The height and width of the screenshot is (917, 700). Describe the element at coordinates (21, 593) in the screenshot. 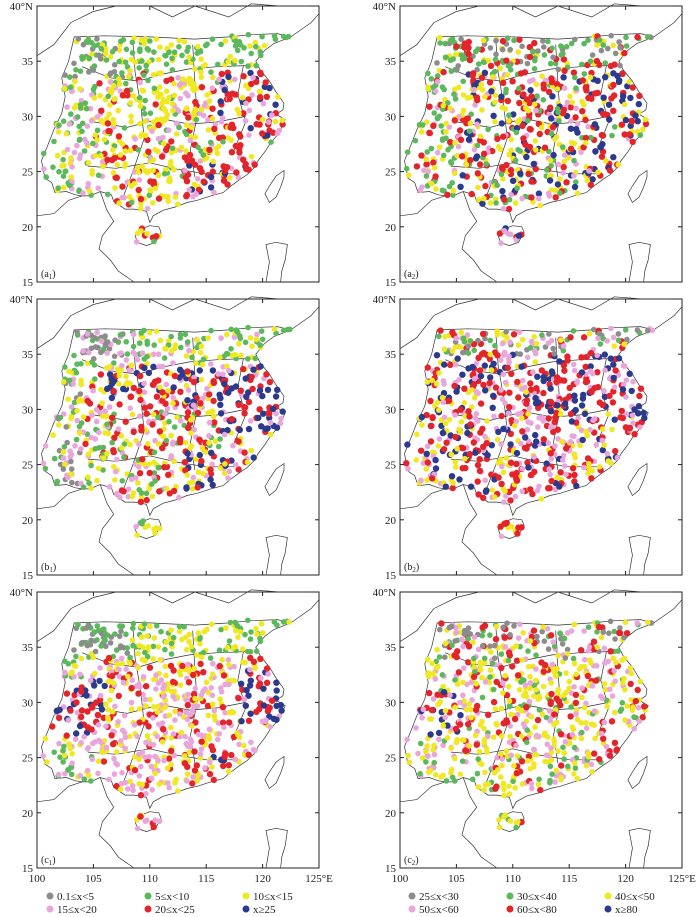

I see `lat-tick-label: 40°N` at that location.